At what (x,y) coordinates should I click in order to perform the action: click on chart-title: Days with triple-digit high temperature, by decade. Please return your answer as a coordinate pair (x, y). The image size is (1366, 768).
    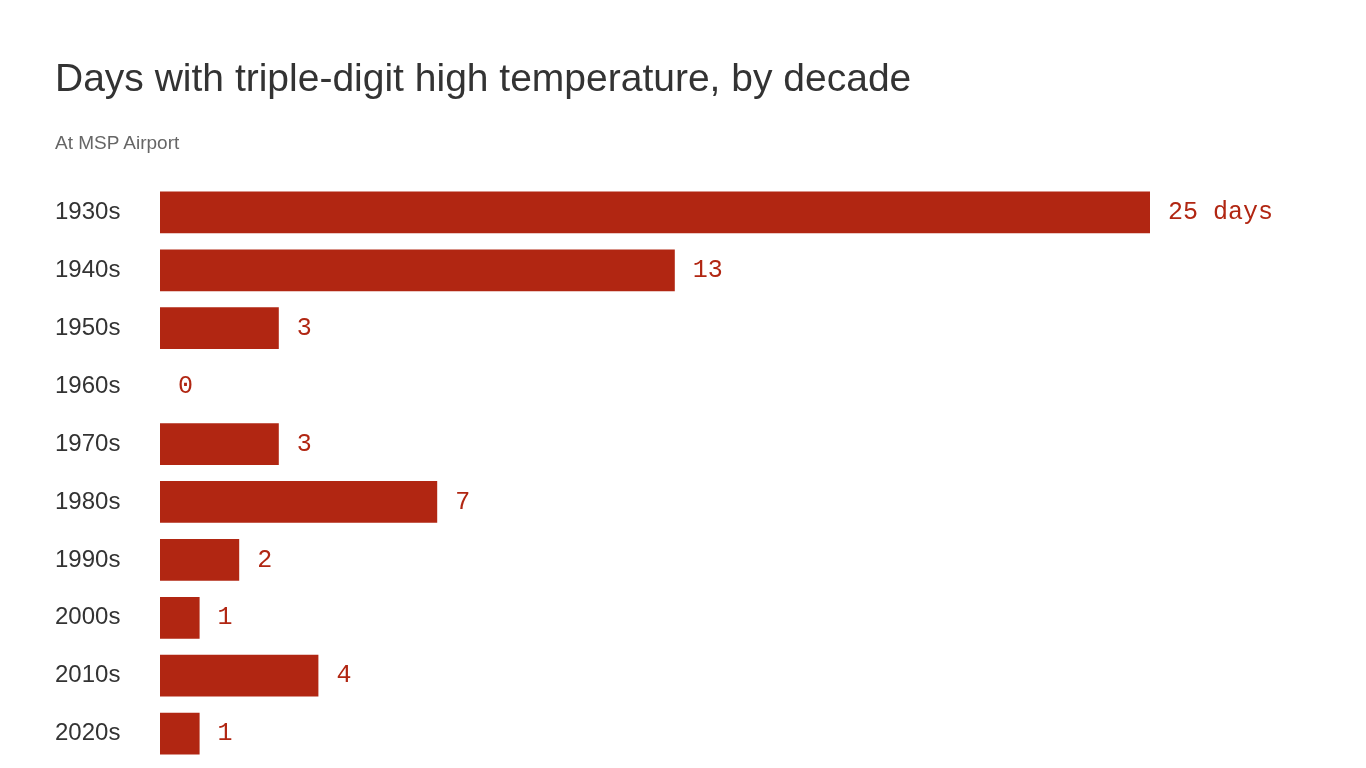
    Looking at the image, I should click on (483, 78).